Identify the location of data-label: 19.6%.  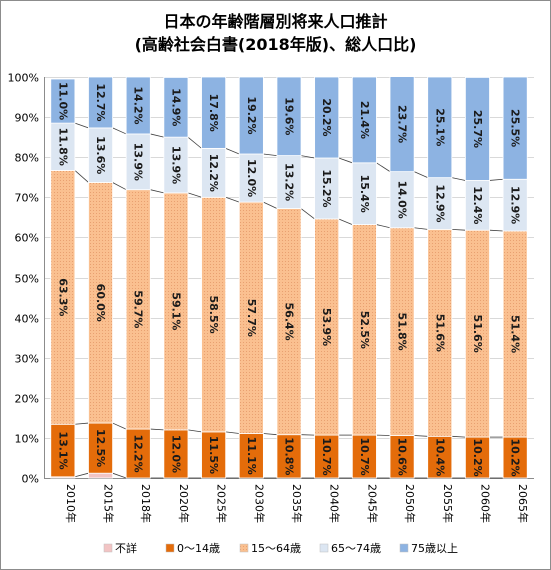
(289, 116).